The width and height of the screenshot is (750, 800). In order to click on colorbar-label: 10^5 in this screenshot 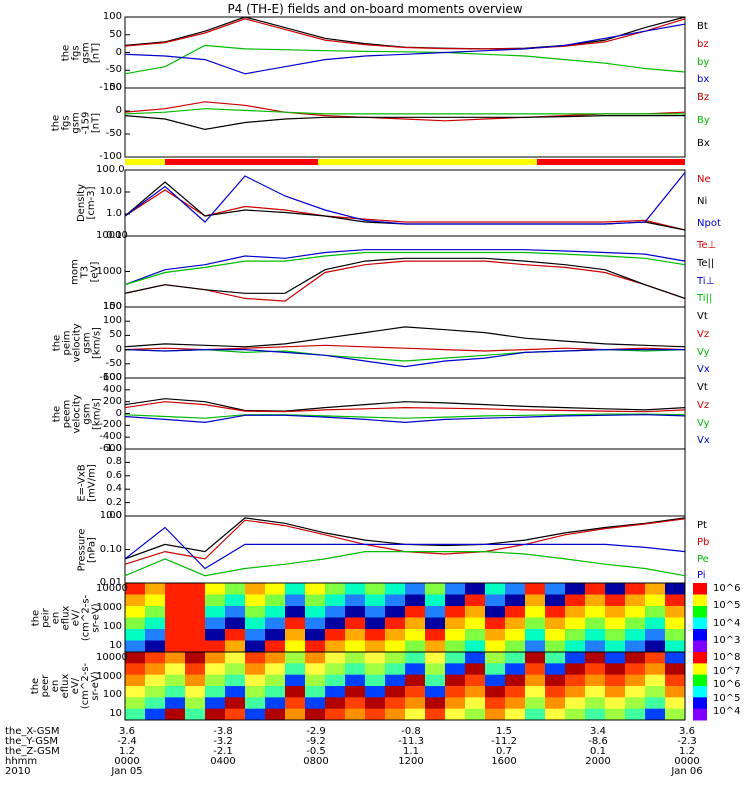, I will do `click(727, 606)`.